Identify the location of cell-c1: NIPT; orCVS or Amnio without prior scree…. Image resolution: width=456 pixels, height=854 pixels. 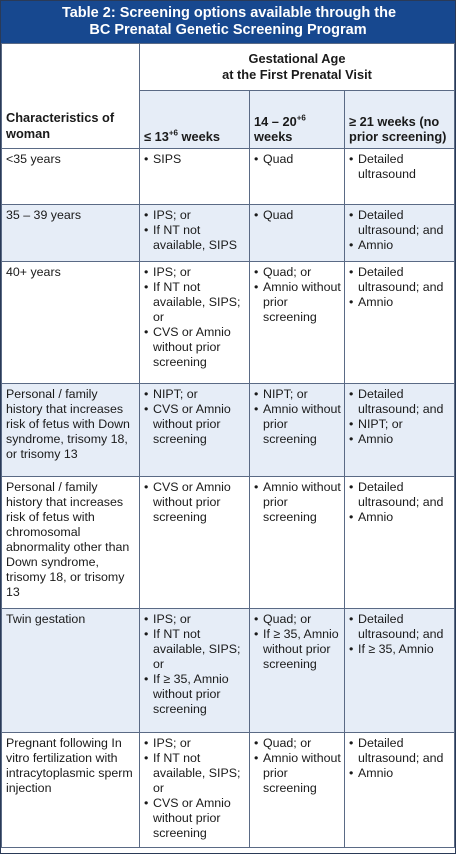
(194, 430).